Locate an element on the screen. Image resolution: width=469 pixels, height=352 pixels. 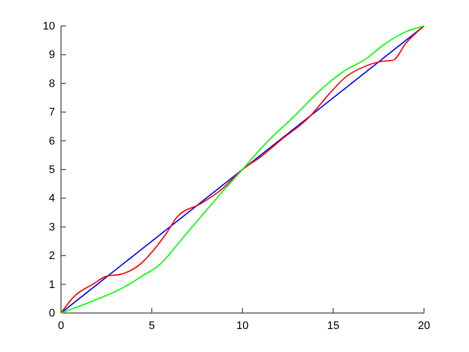
x-tick-label: 5 is located at coordinates (151, 326).